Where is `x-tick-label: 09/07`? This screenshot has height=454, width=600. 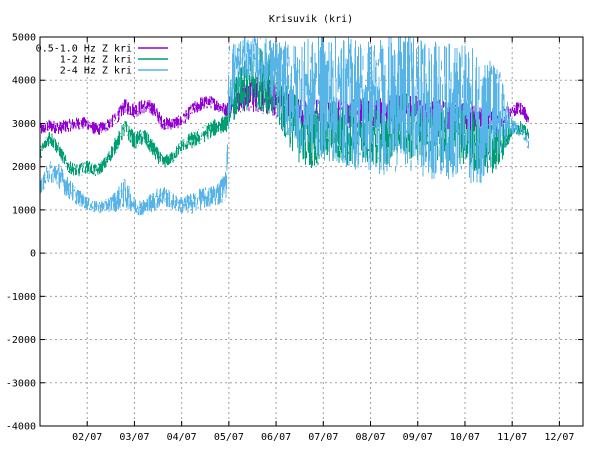
x-tick-label: 09/07 is located at coordinates (418, 437).